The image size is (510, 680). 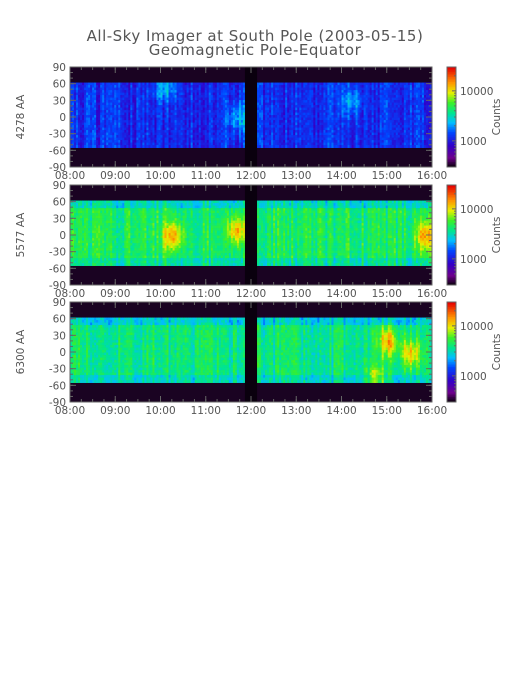 I want to click on chart-subtitle: Geomagnetic Pole-Equator, so click(x=255, y=50).